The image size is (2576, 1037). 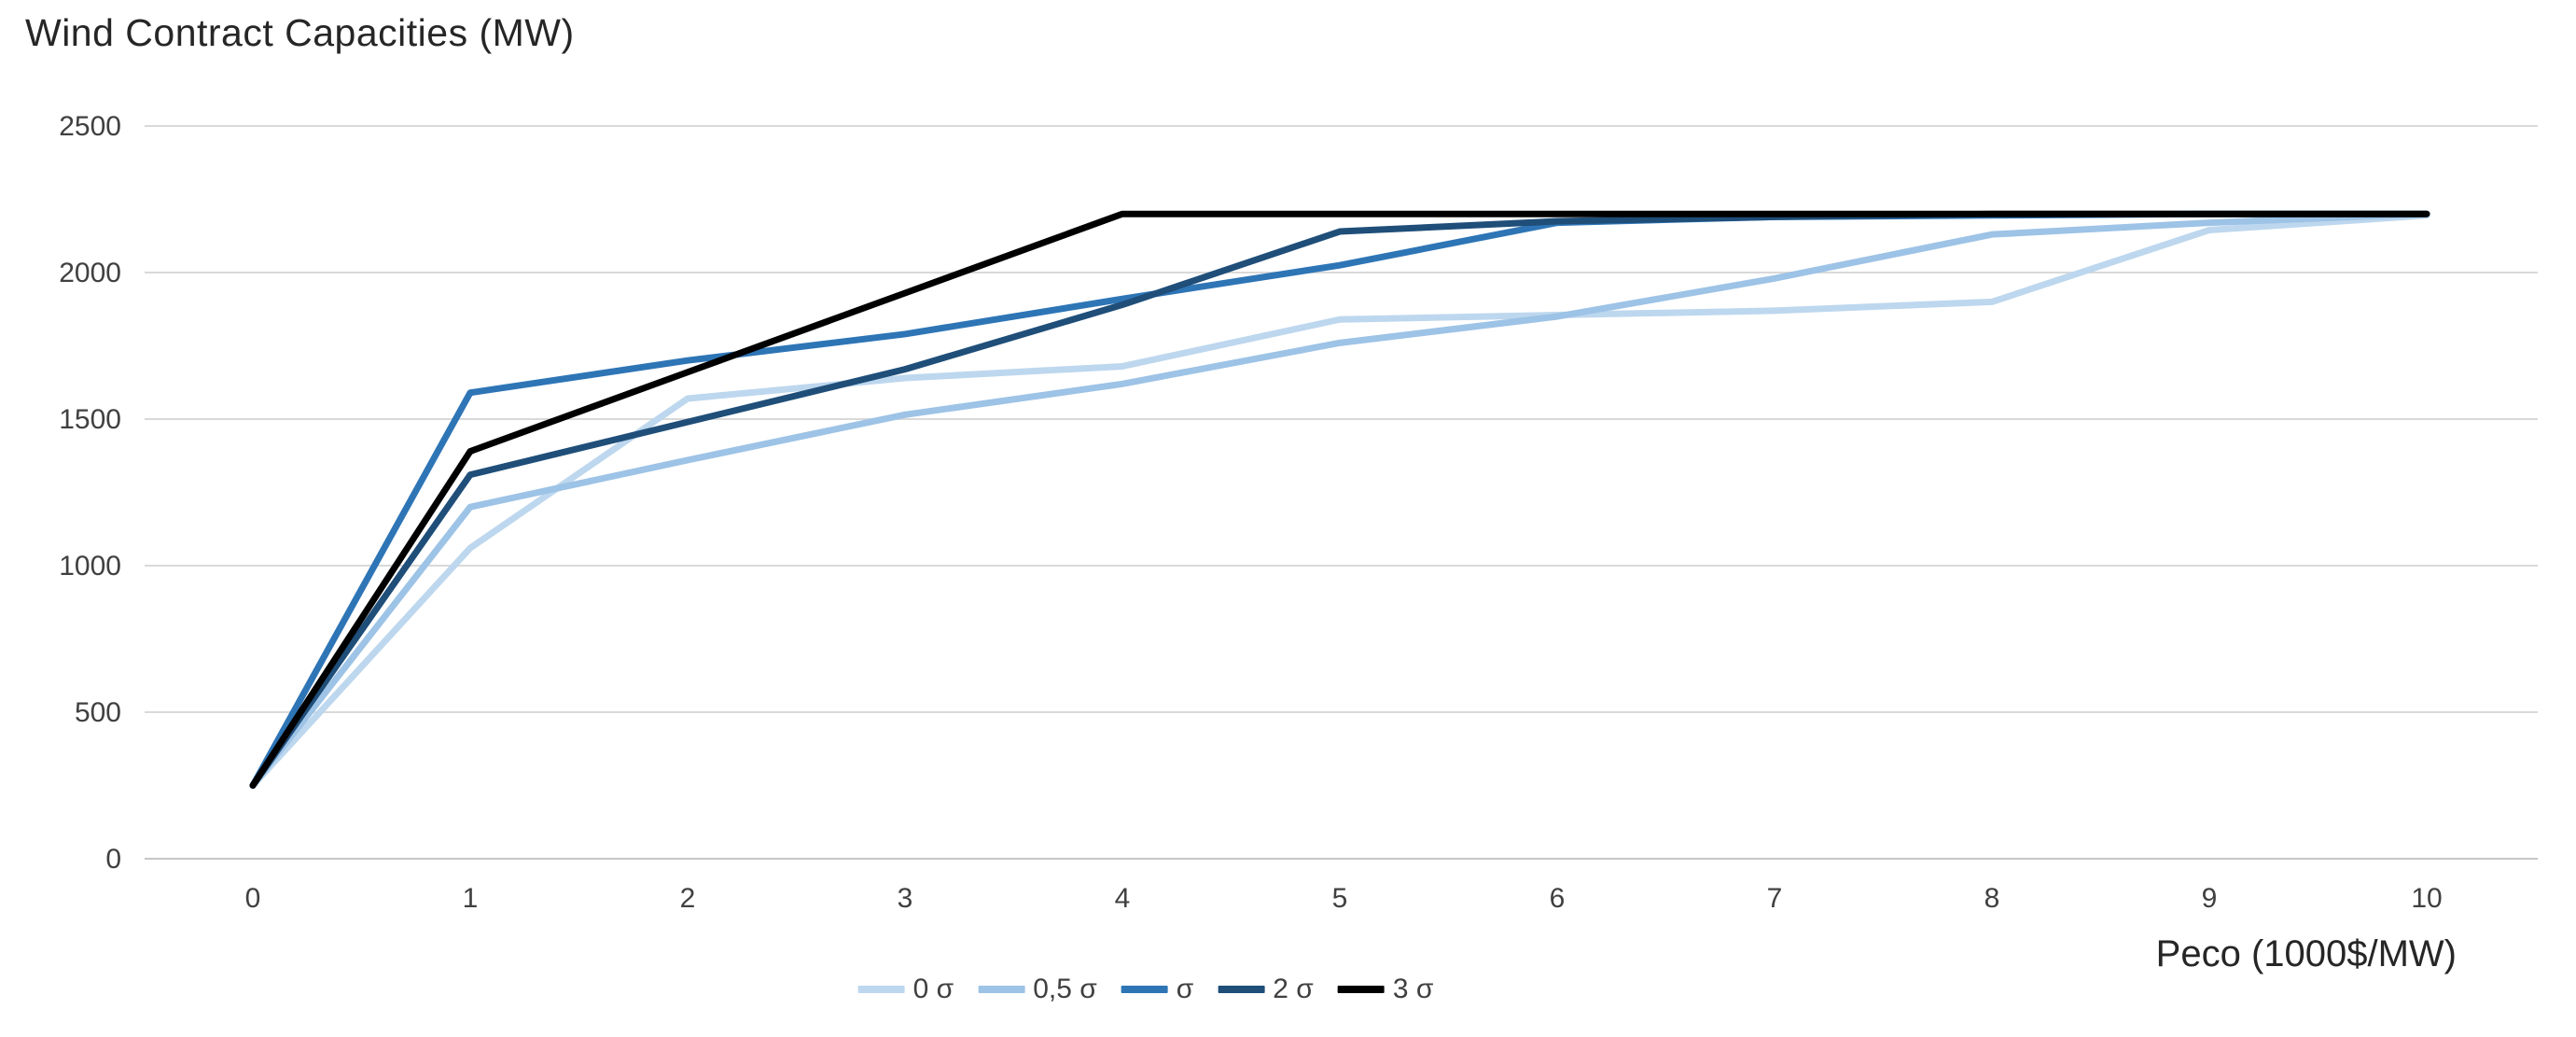 What do you see at coordinates (905, 899) in the screenshot?
I see `x-tick-label: 3` at bounding box center [905, 899].